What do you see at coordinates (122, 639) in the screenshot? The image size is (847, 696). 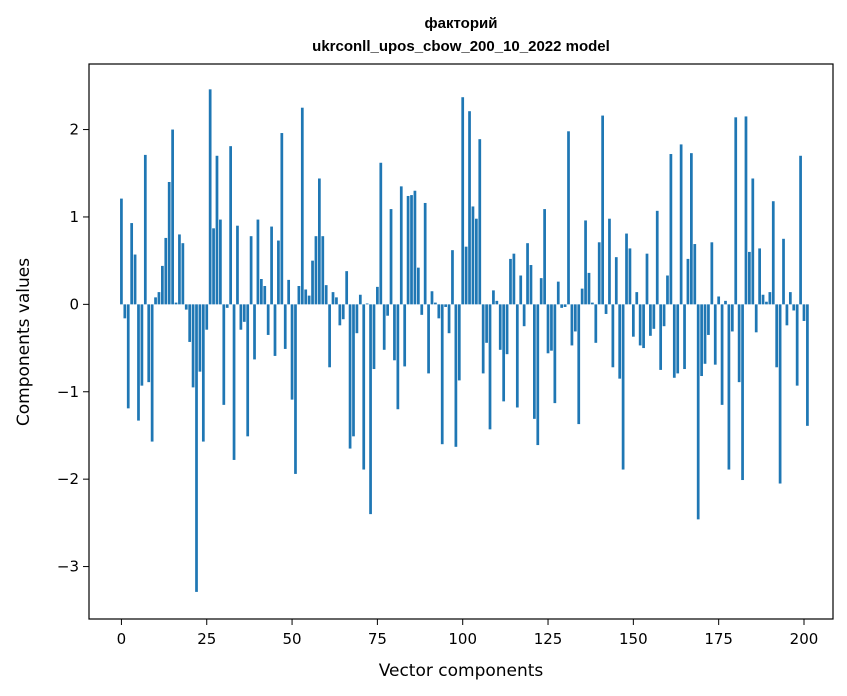 I see `x-tick-label: 0` at bounding box center [122, 639].